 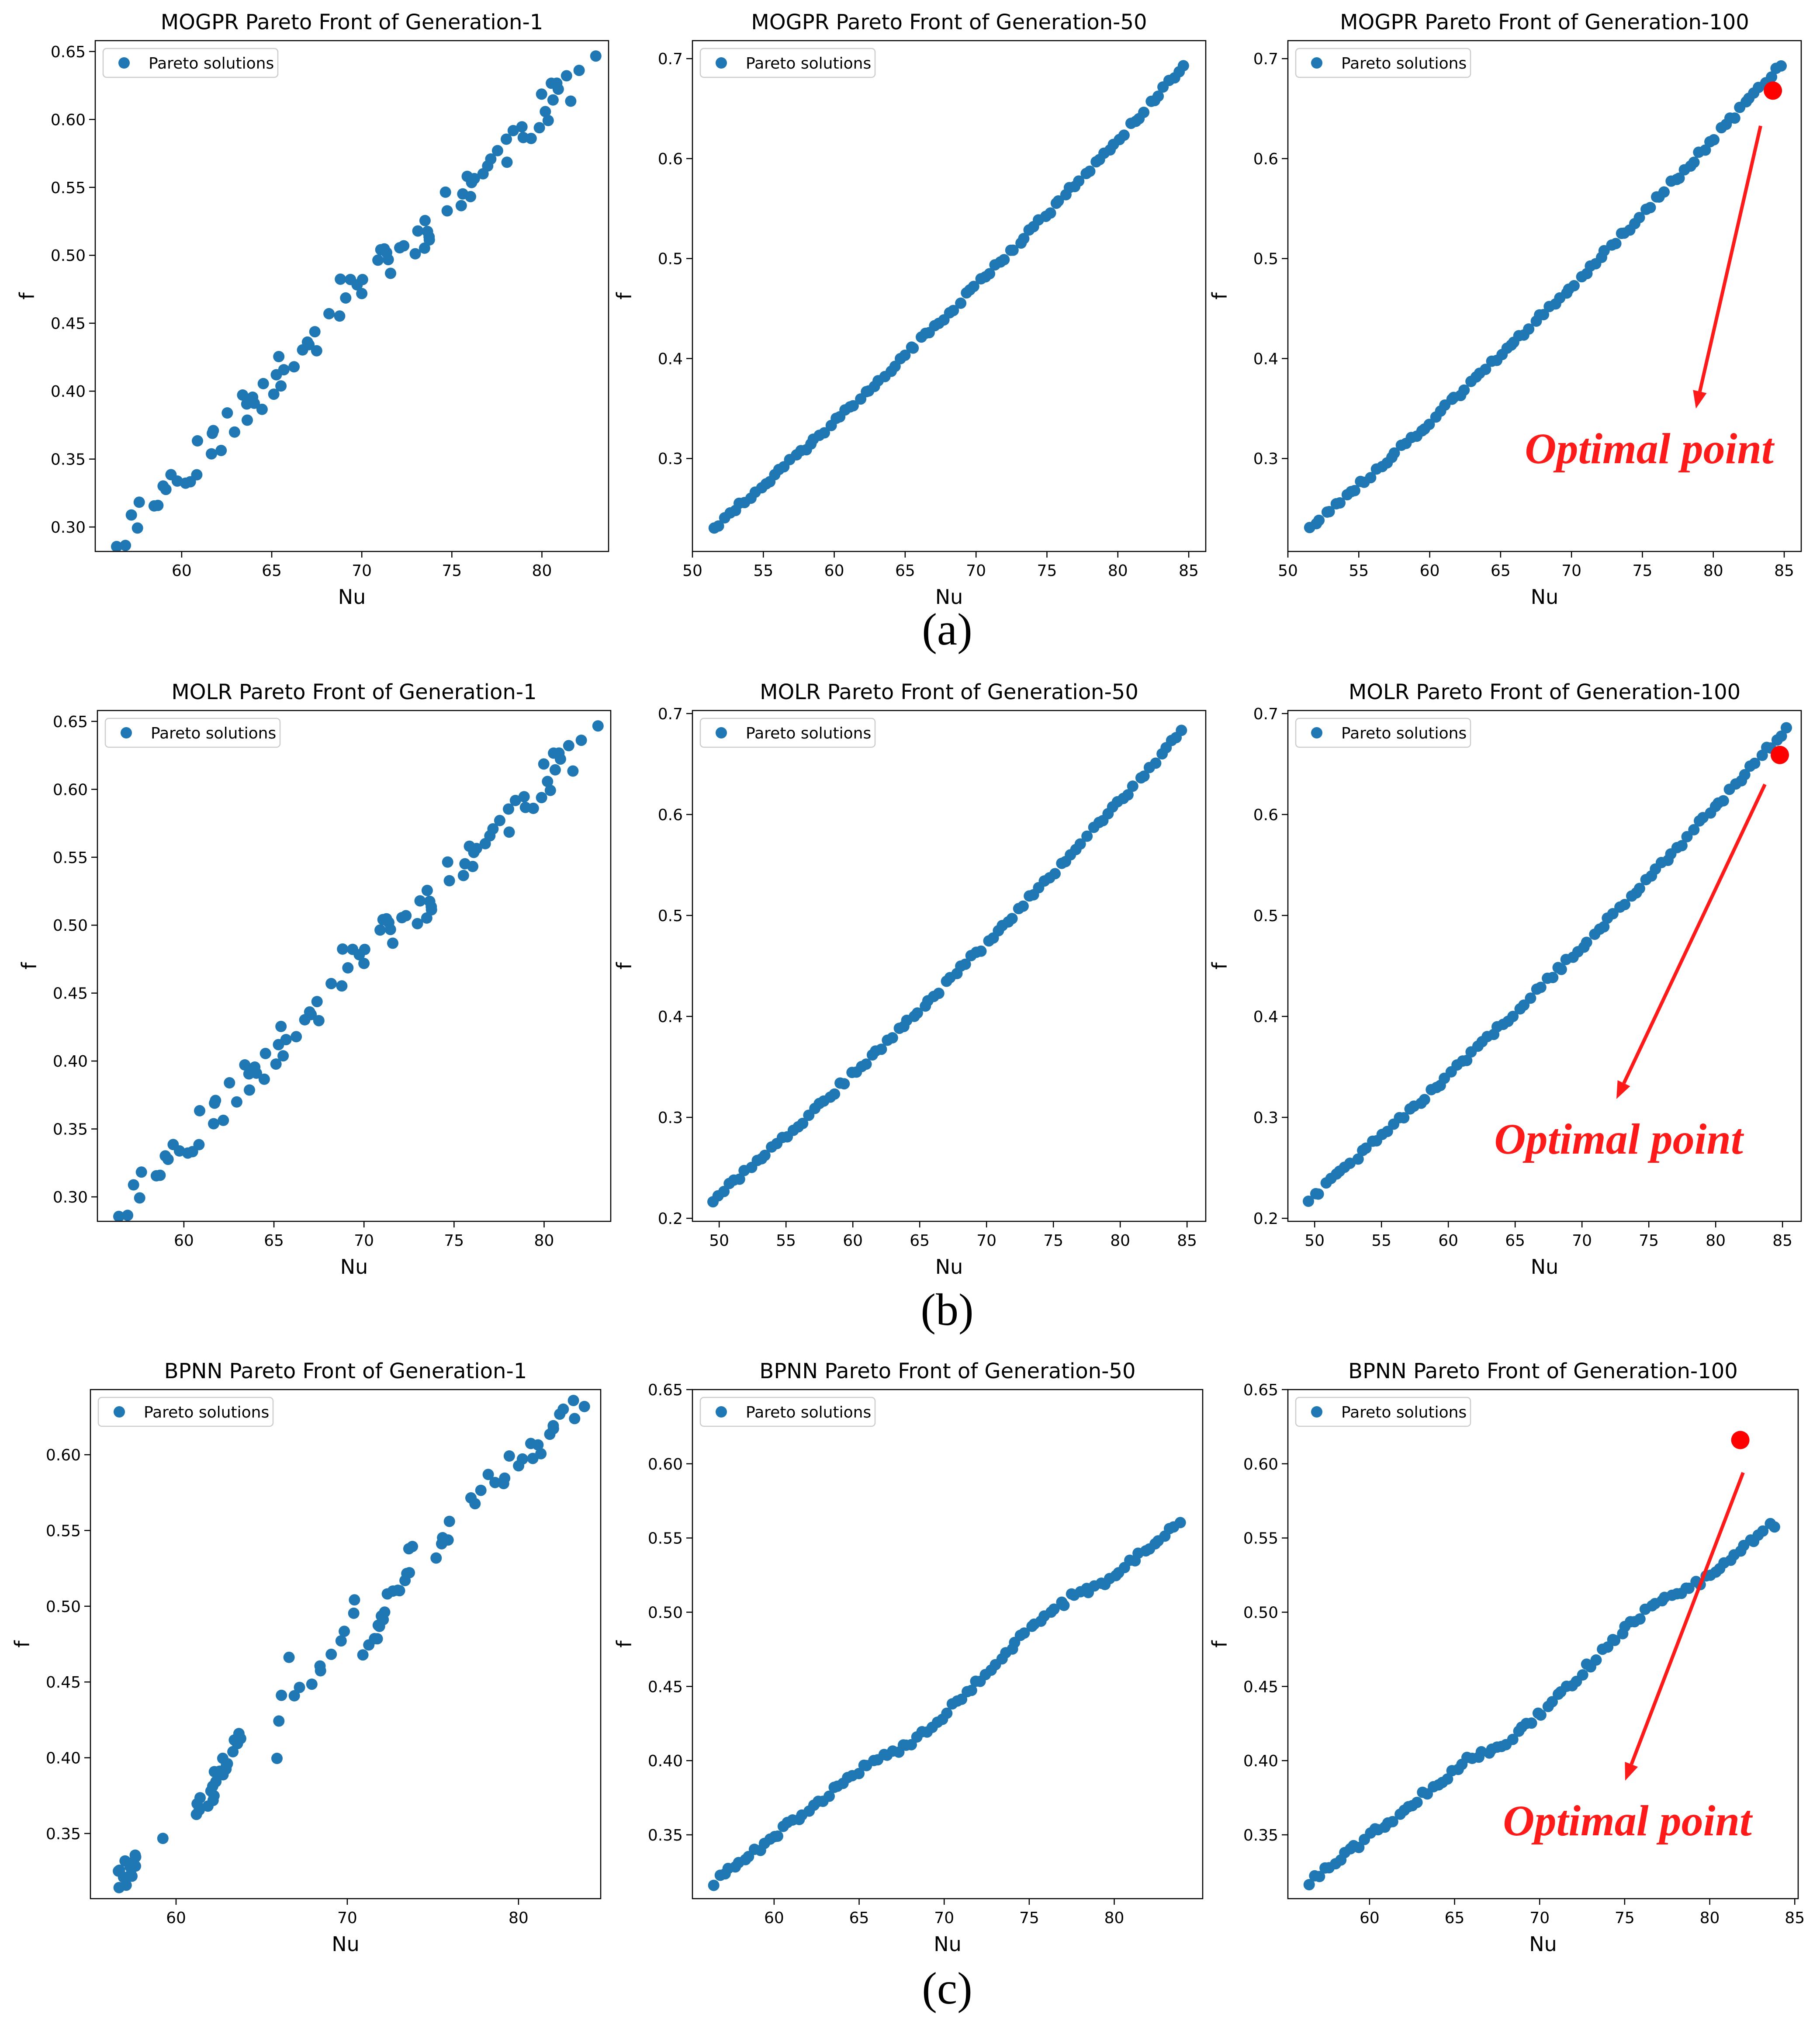 What do you see at coordinates (665, 1464) in the screenshot?
I see `y-tick-label: 0.60` at bounding box center [665, 1464].